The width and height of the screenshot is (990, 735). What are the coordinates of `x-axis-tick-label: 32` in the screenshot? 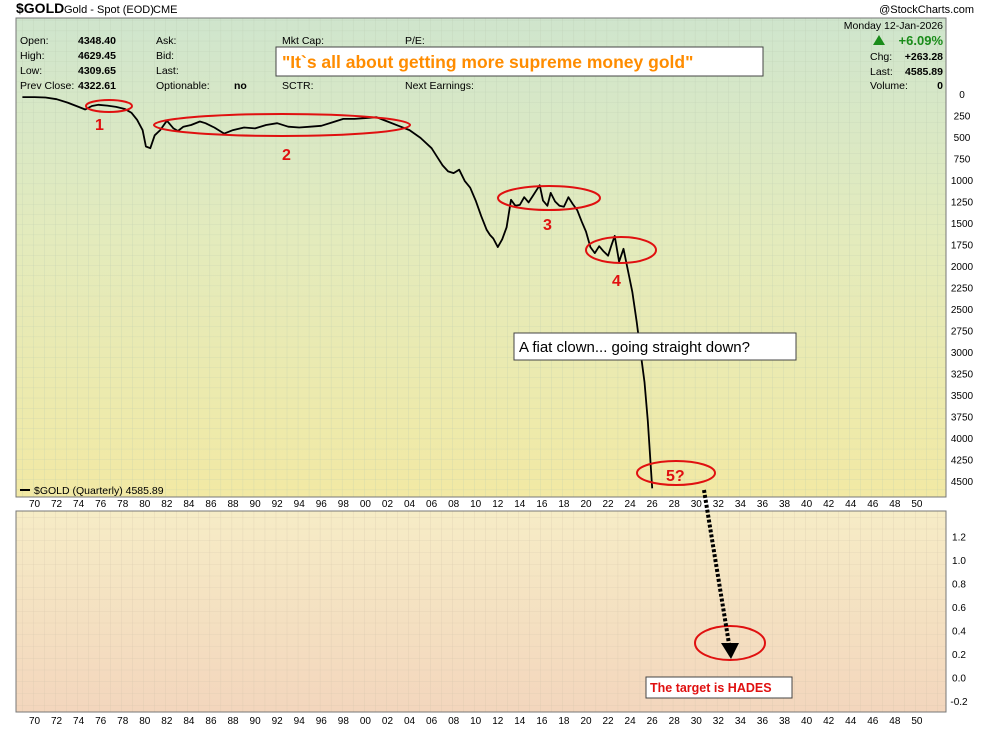 It's located at (719, 721).